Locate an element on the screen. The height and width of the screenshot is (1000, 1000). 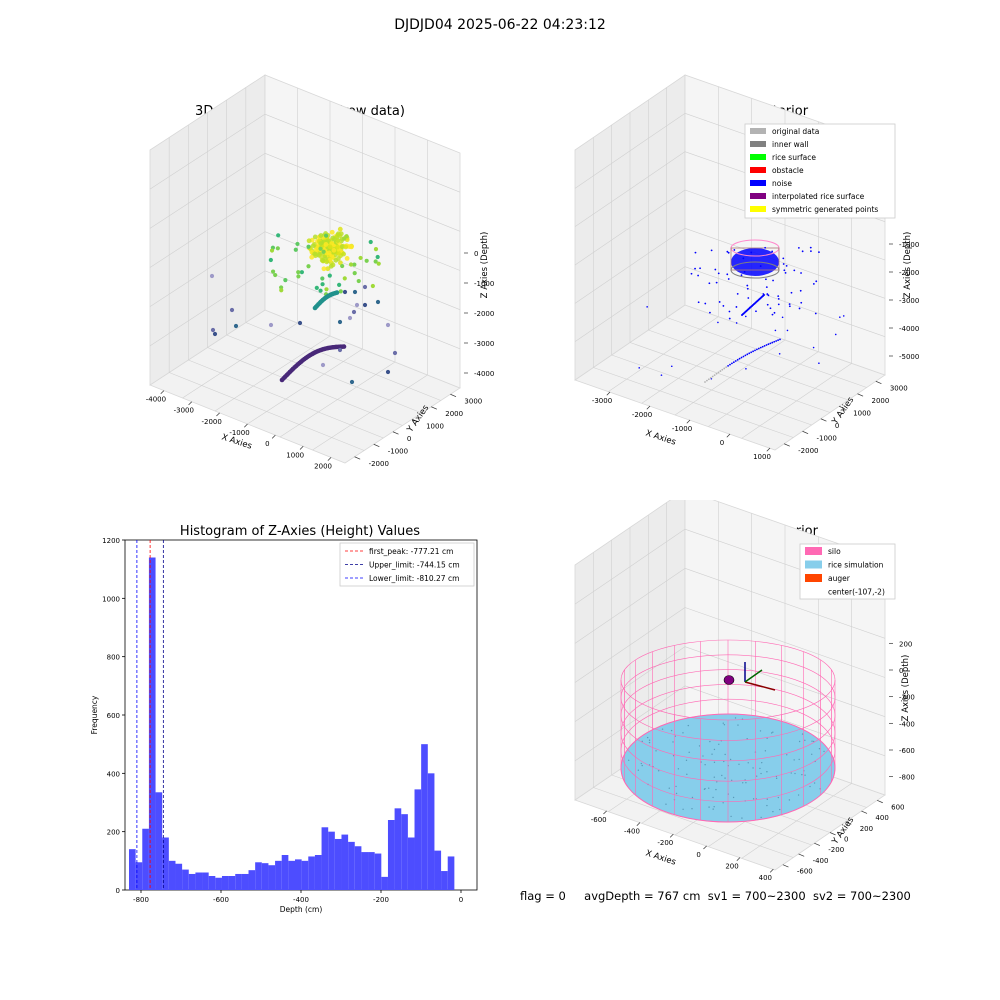
legend-box is located at coordinates (820, 171).